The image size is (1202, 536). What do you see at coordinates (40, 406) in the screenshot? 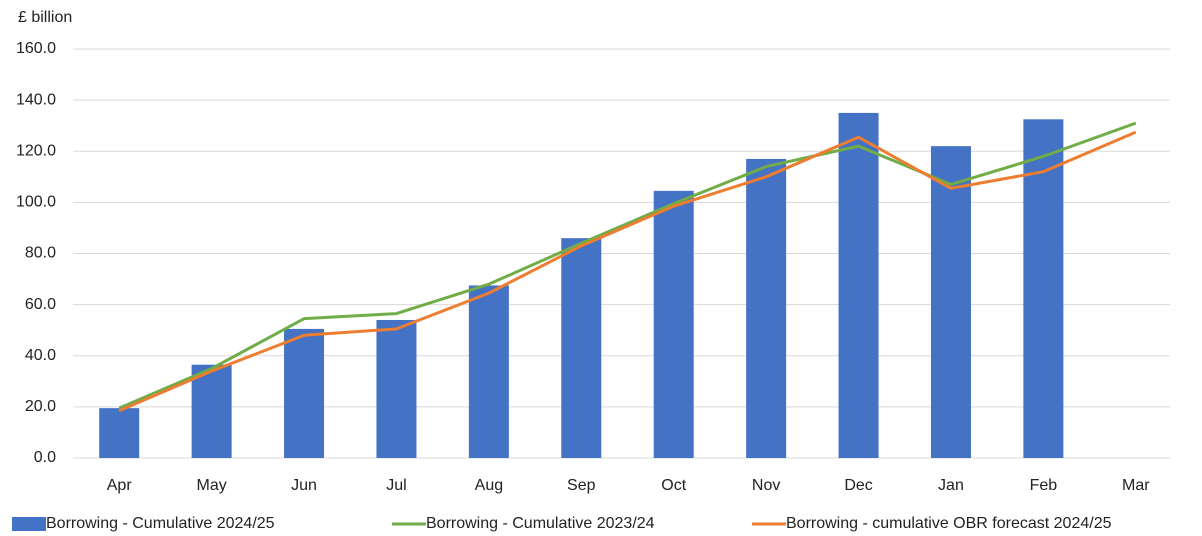
I see `y-tick-label: 20.0` at bounding box center [40, 406].